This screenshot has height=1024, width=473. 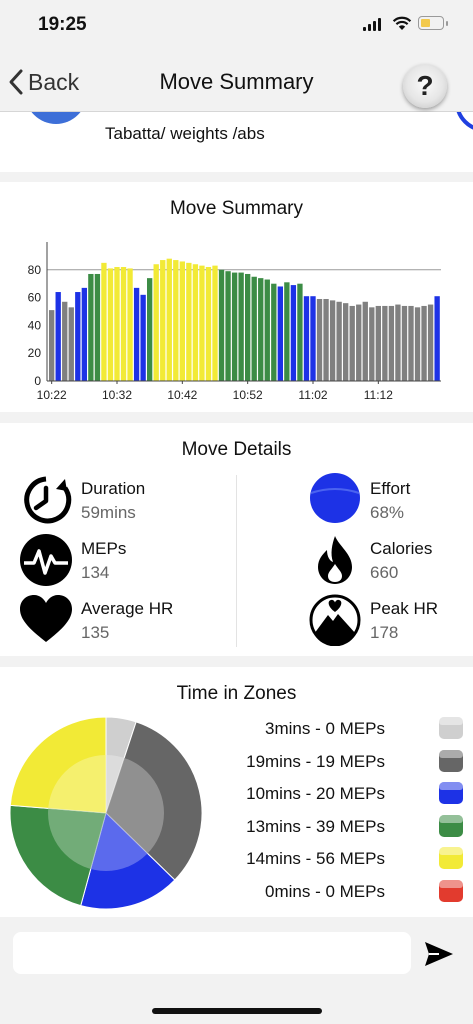 What do you see at coordinates (113, 488) in the screenshot?
I see `duration-label: Duration` at bounding box center [113, 488].